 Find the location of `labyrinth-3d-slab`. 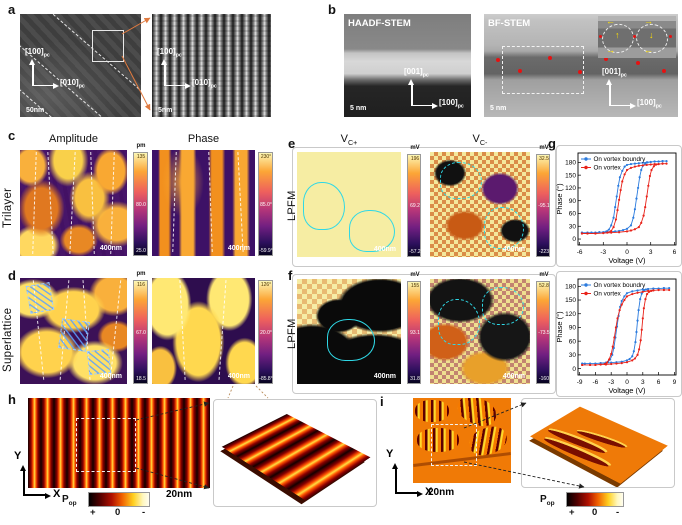

labyrinth-3d-slab is located at coordinates (599, 445).